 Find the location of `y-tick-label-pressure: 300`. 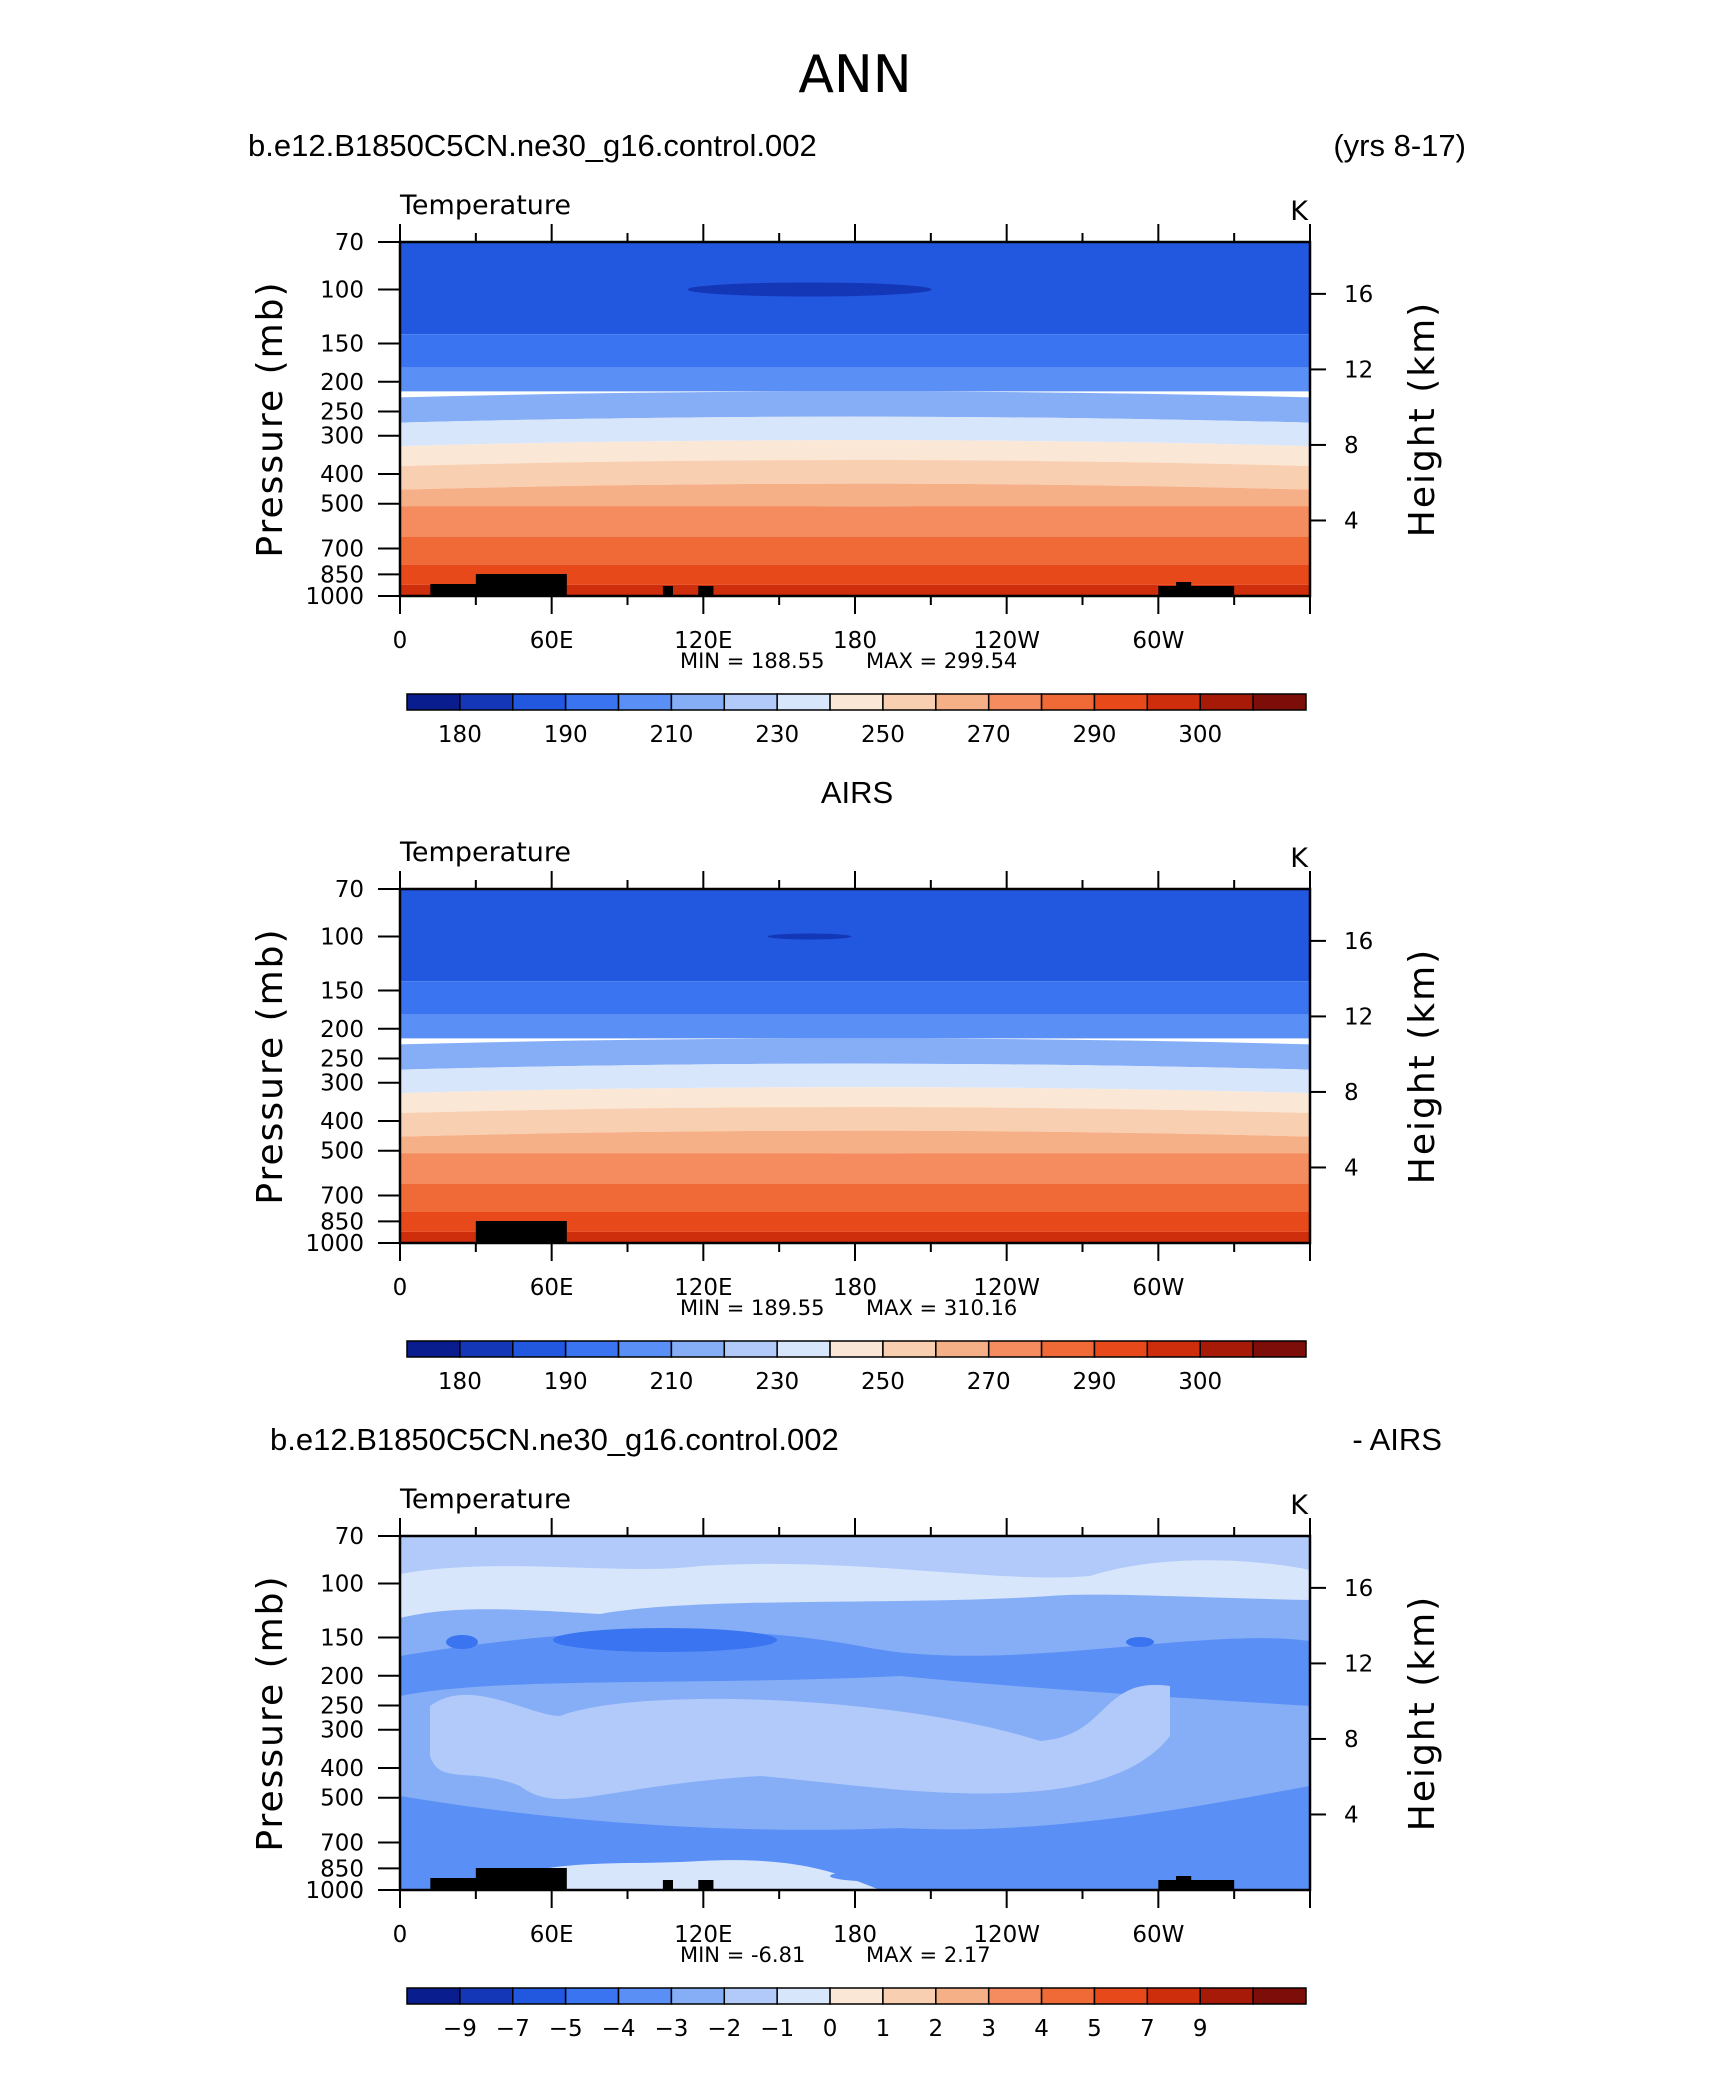

y-tick-label-pressure: 300 is located at coordinates (342, 1084).